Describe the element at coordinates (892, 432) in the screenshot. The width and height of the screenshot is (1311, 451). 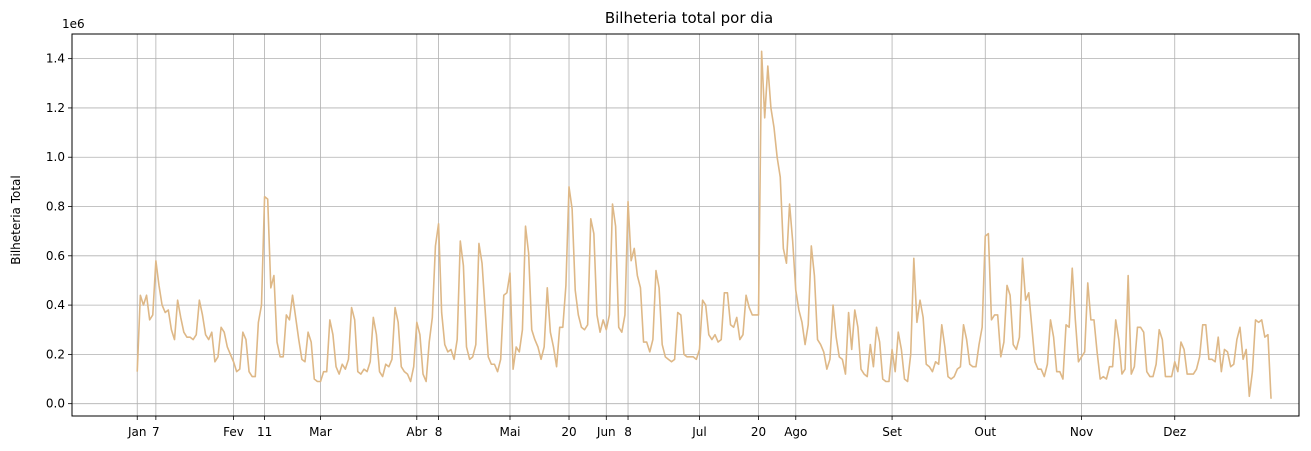
I see `x-tick-label: Set` at that location.